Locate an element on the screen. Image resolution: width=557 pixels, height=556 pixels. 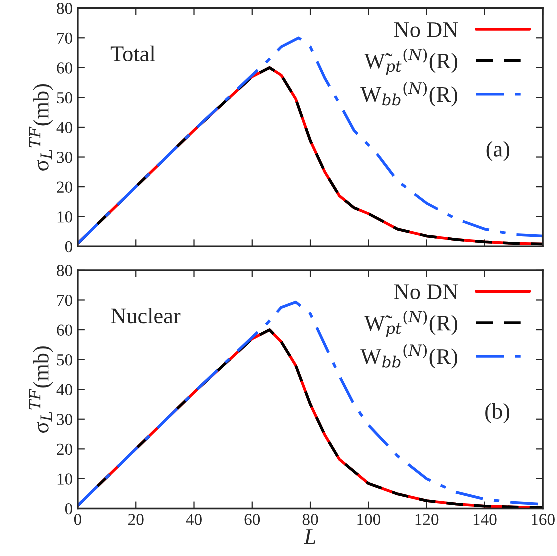
x-tick-label: 120 is located at coordinates (427, 520).